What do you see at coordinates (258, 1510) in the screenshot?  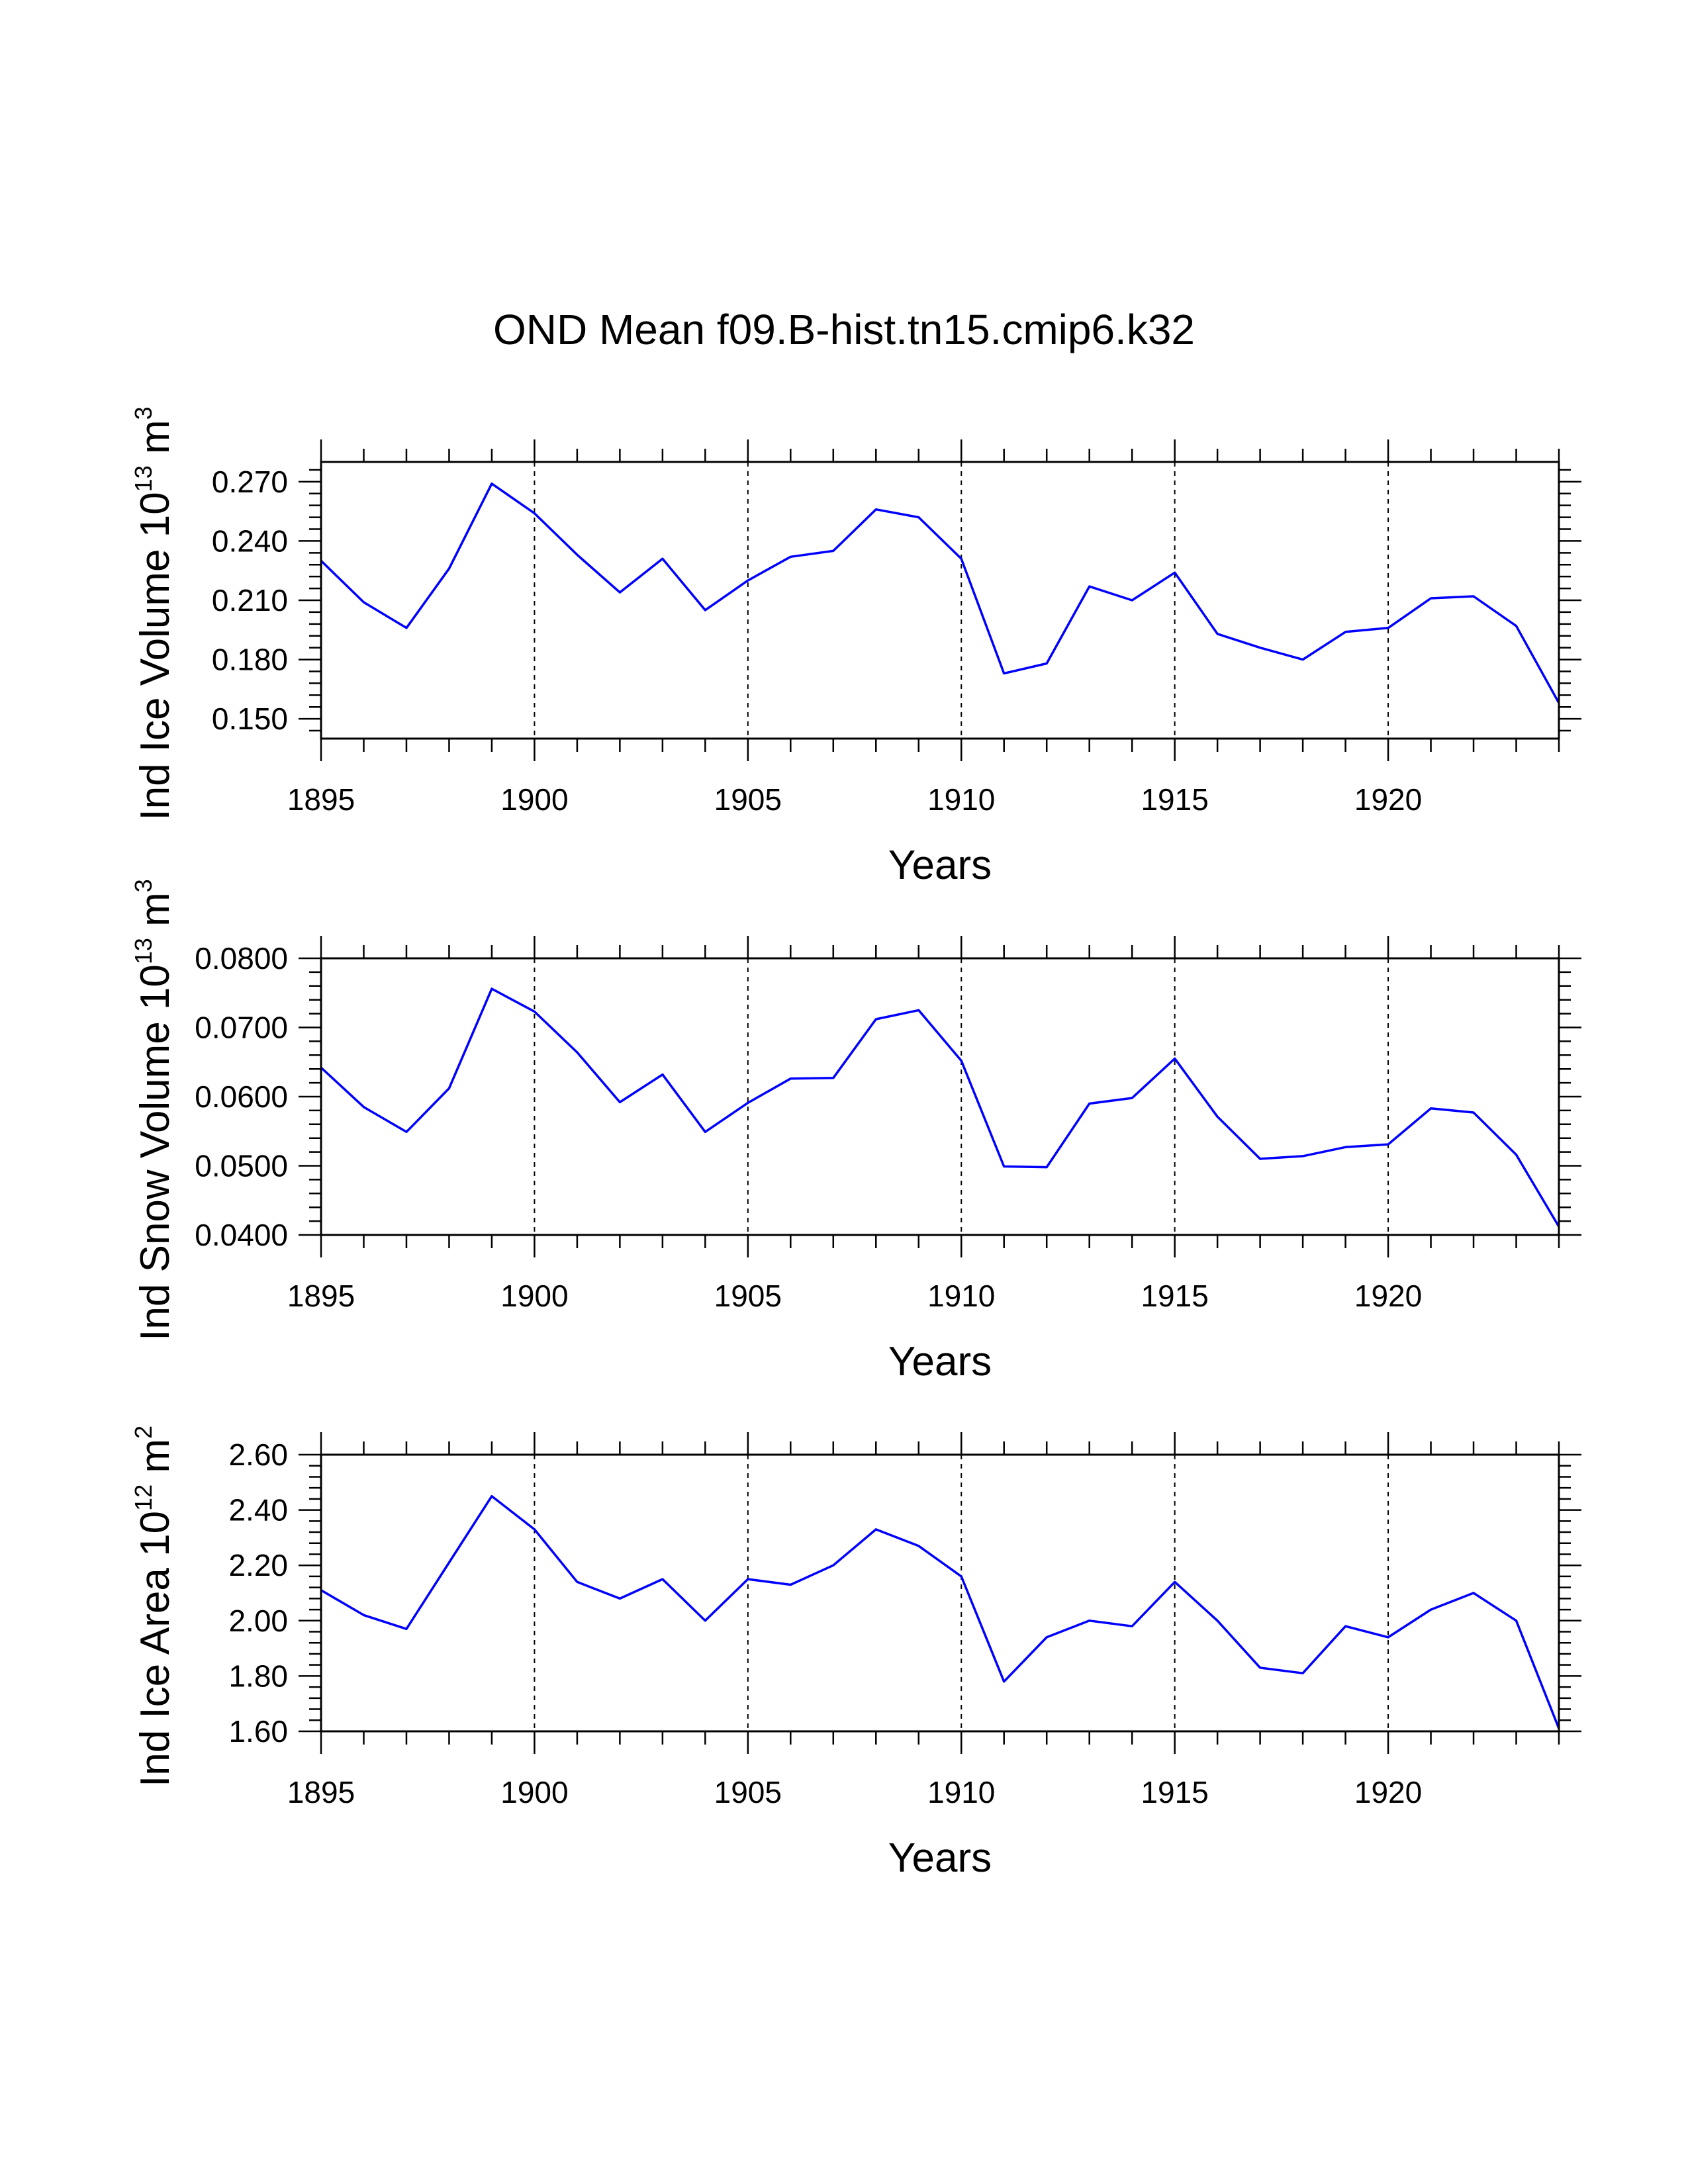 I see `y-tick-label: 2.40` at bounding box center [258, 1510].